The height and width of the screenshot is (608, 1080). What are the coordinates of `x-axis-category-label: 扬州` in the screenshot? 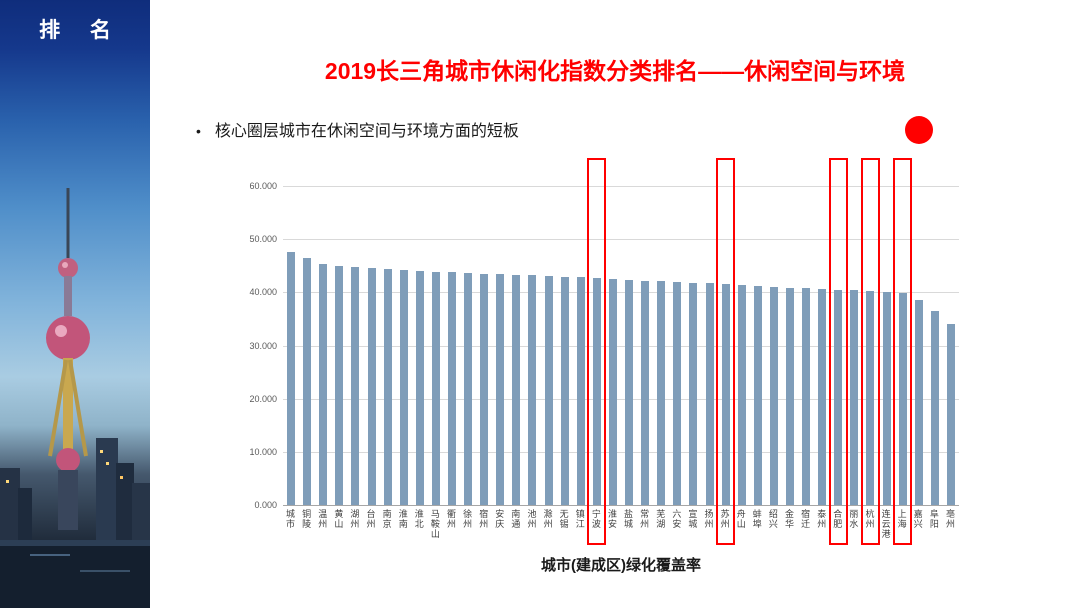 It's located at (708, 519).